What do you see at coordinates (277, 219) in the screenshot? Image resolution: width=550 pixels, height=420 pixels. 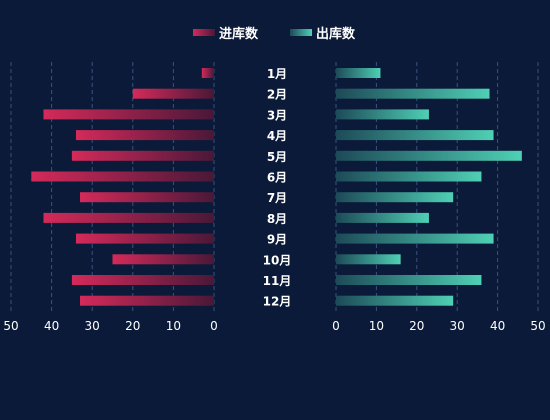 I see `category-label-8: 8月` at bounding box center [277, 219].